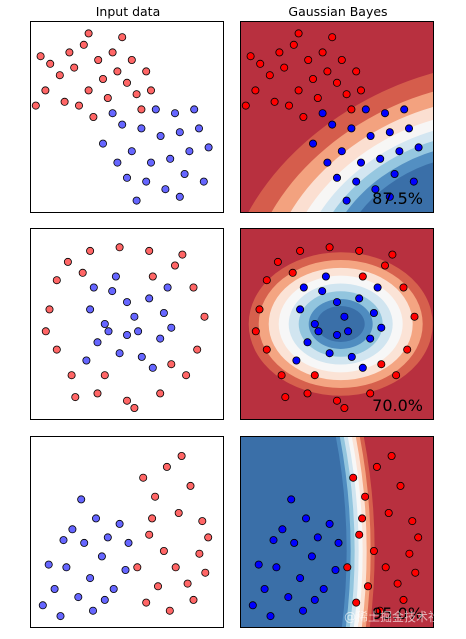  Describe the element at coordinates (337, 117) in the screenshot. I see `bayes-panel-moons: 87.5%` at that location.